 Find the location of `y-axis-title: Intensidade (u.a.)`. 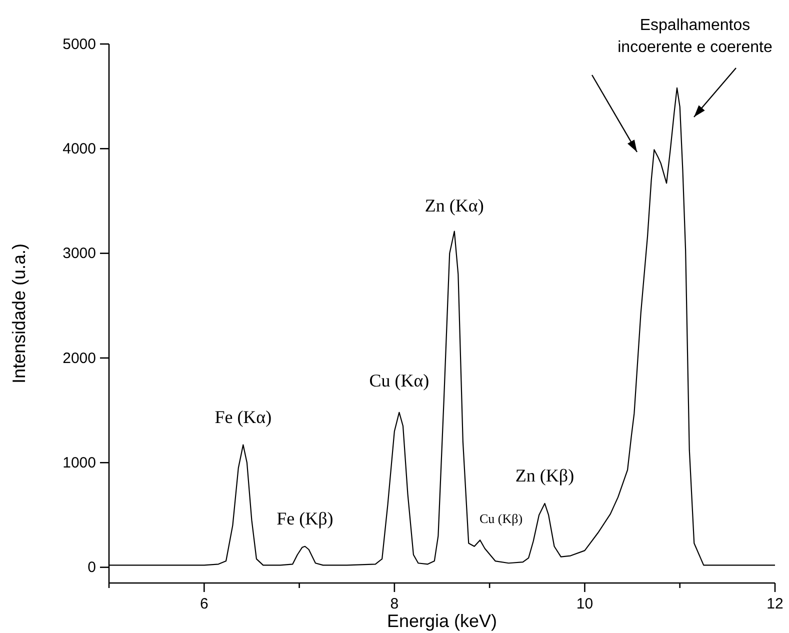

y-axis-title: Intensidade (u.a.) is located at coordinates (19, 313).